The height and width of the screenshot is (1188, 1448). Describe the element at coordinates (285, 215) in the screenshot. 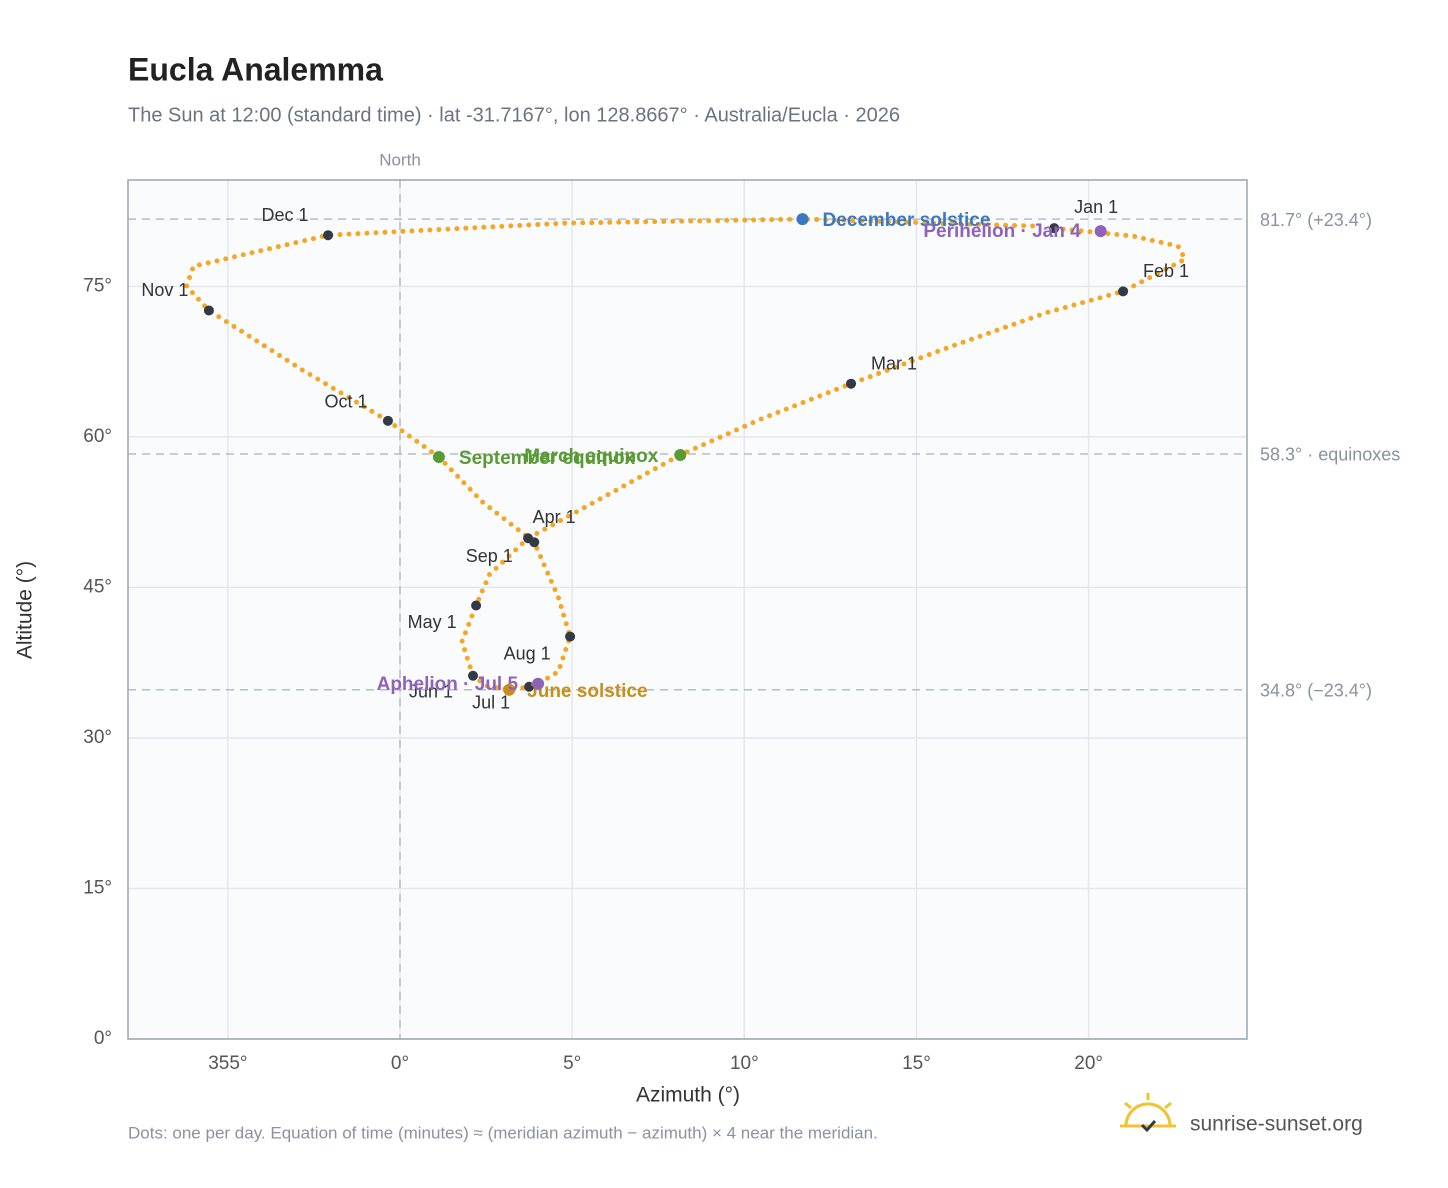

I see `month-label: Dec 1` at that location.